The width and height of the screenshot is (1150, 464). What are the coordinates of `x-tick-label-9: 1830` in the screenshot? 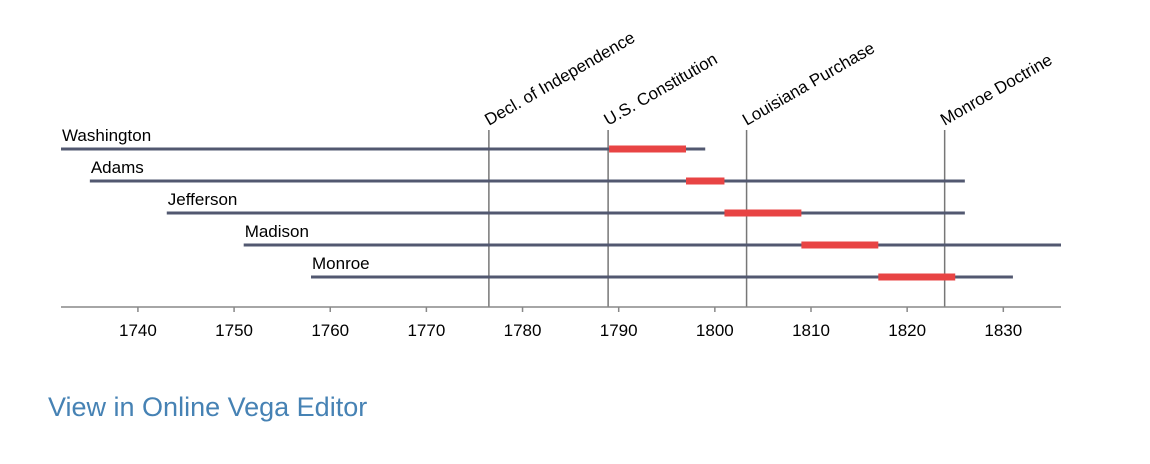 It's located at (1003, 330).